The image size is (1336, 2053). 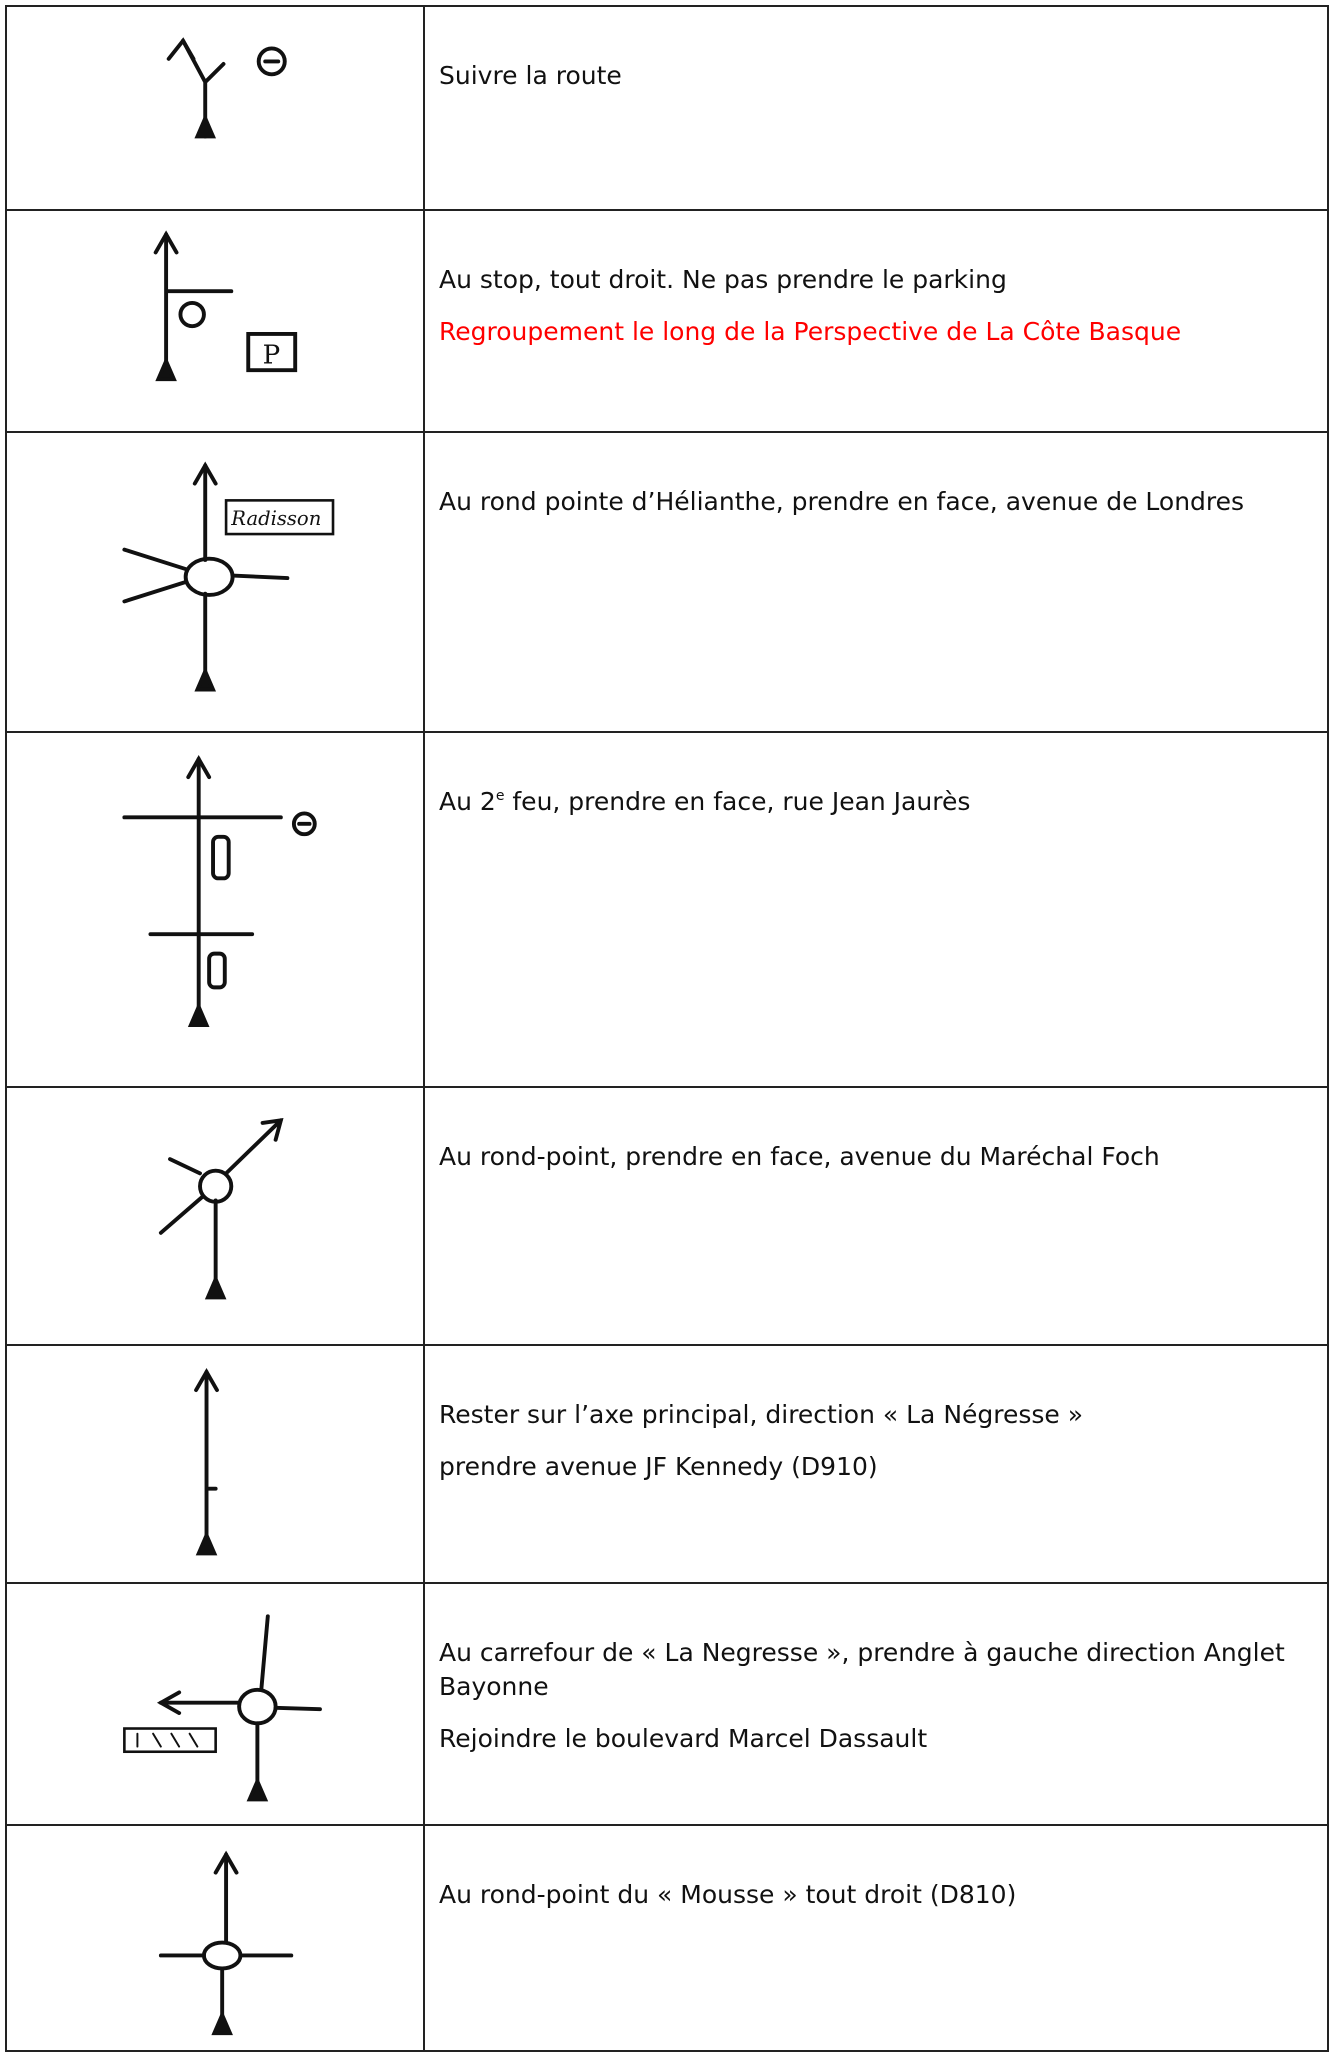 I want to click on text: Rejoindre le boulevard Marcel Dassault, so click(x=683, y=1738).